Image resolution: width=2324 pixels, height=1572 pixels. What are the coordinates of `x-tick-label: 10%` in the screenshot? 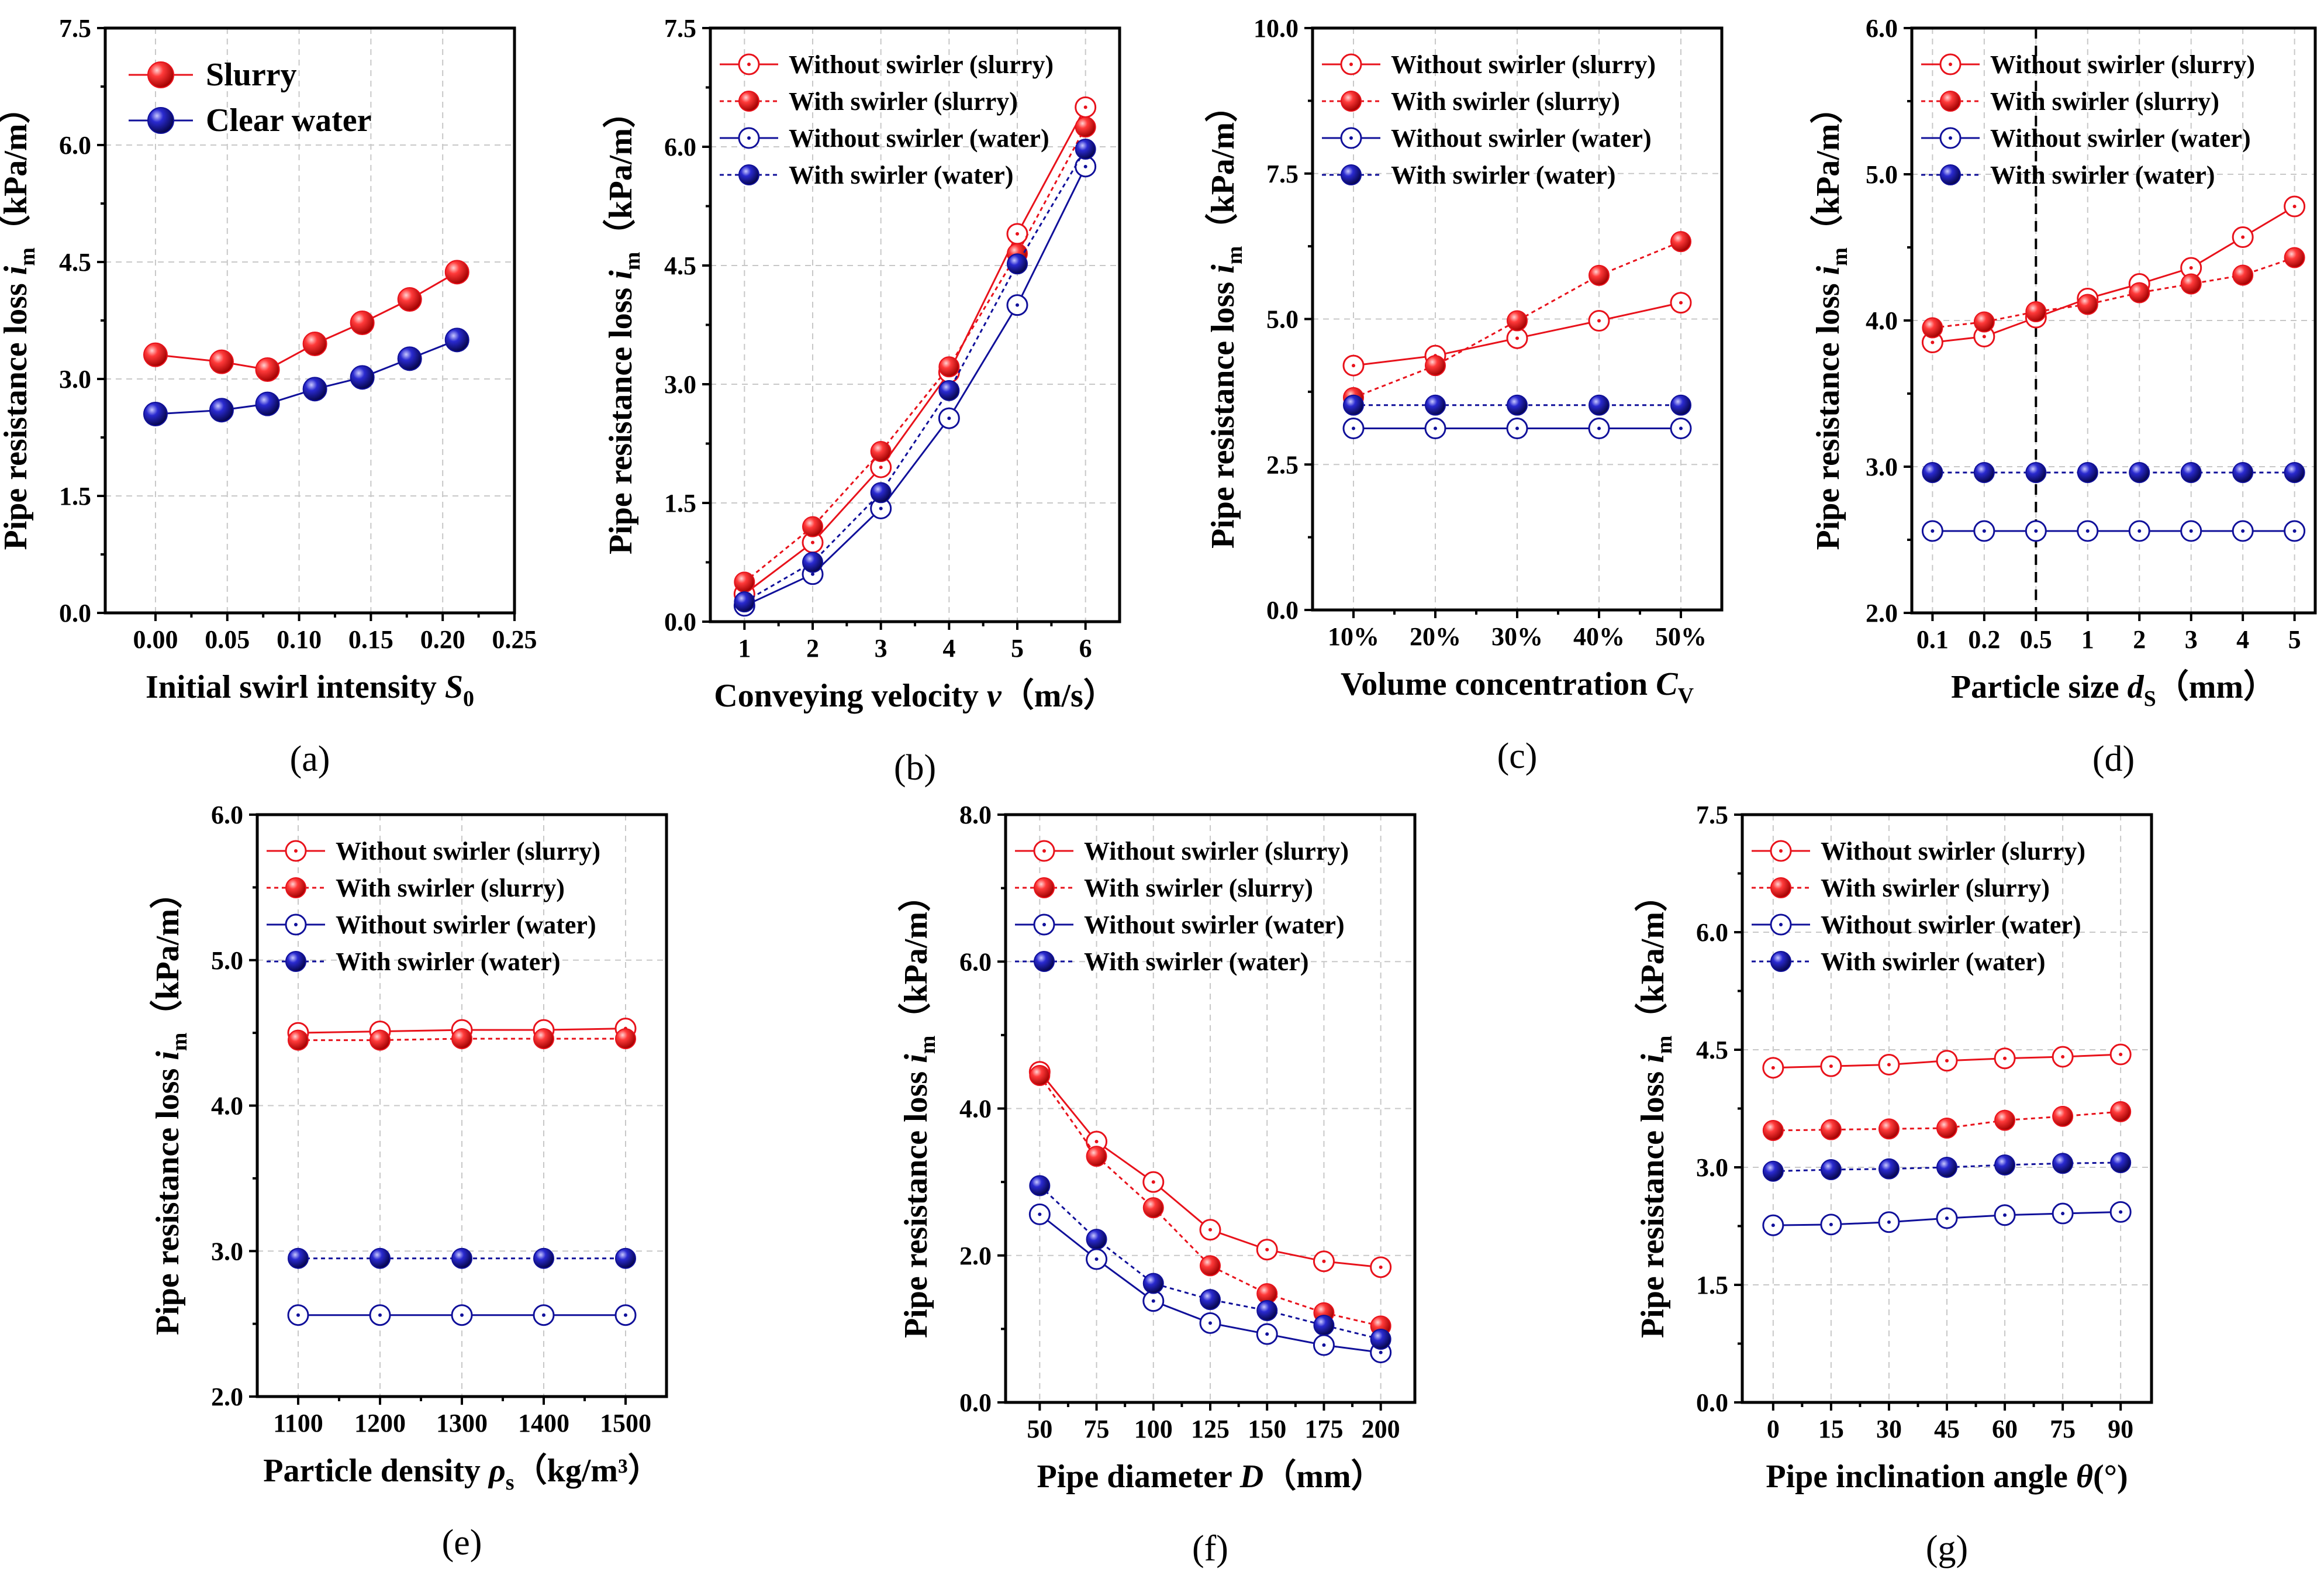 It's located at (1354, 636).